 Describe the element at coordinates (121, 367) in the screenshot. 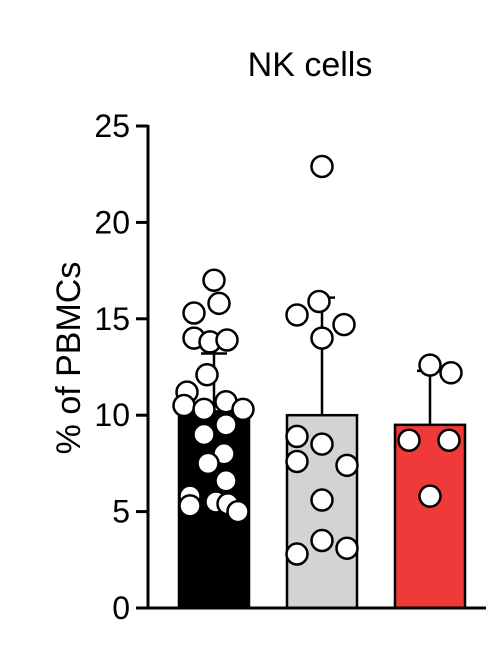

I see `y-ticks: 0 5 10 15 20 25` at that location.